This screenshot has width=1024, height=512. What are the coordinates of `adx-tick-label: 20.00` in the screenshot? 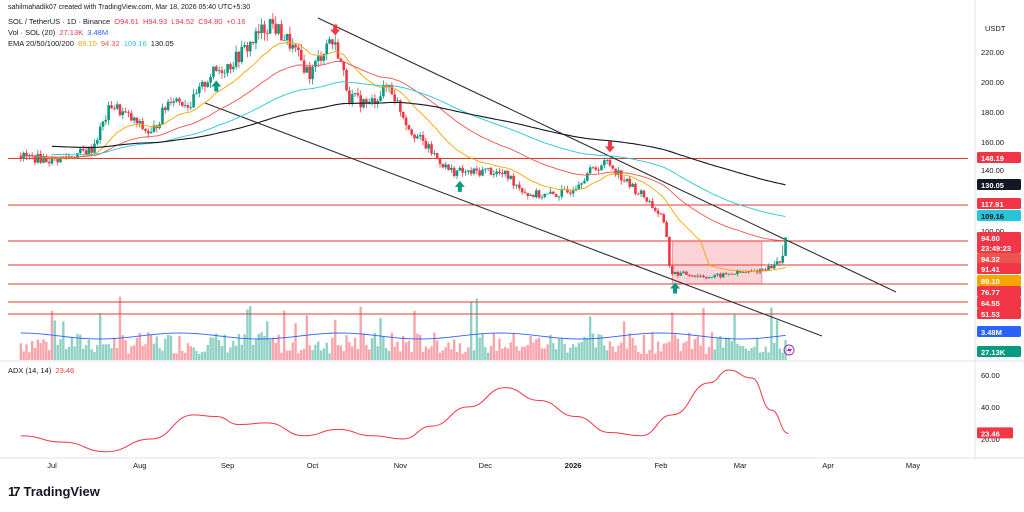 It's located at (990, 439).